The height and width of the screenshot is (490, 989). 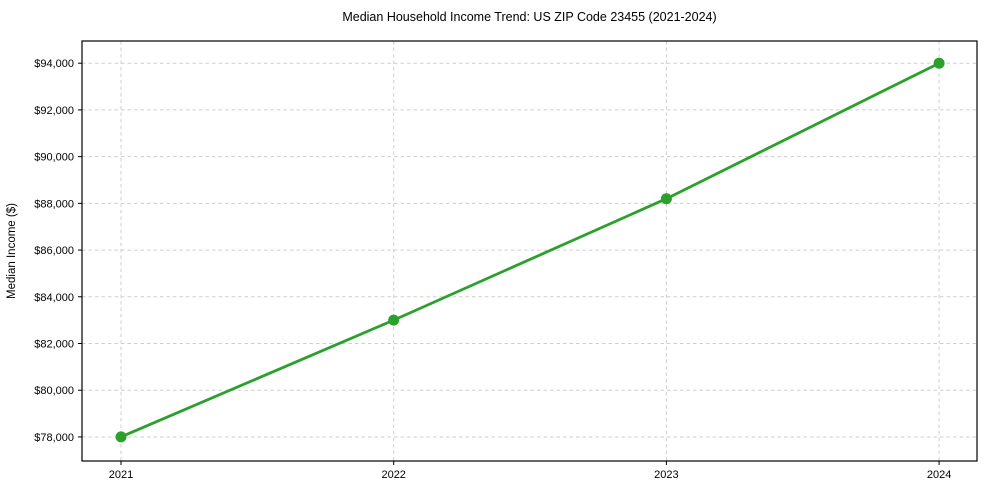 What do you see at coordinates (394, 320) in the screenshot?
I see `data-point-2022` at bounding box center [394, 320].